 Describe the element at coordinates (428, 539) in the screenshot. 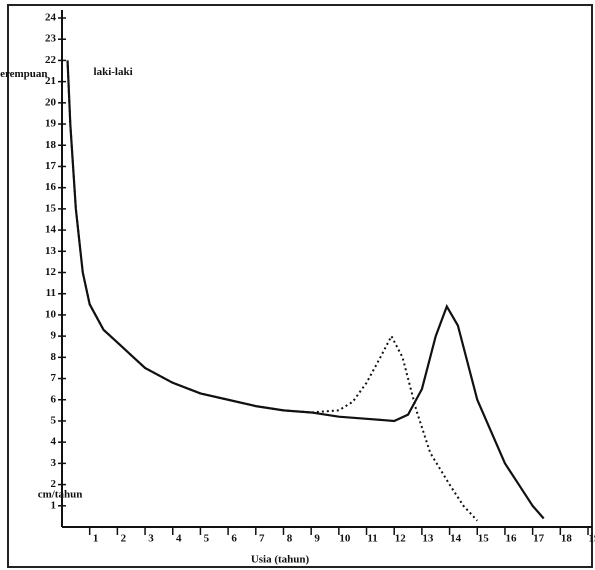

I see `x-tick-label: 13` at that location.